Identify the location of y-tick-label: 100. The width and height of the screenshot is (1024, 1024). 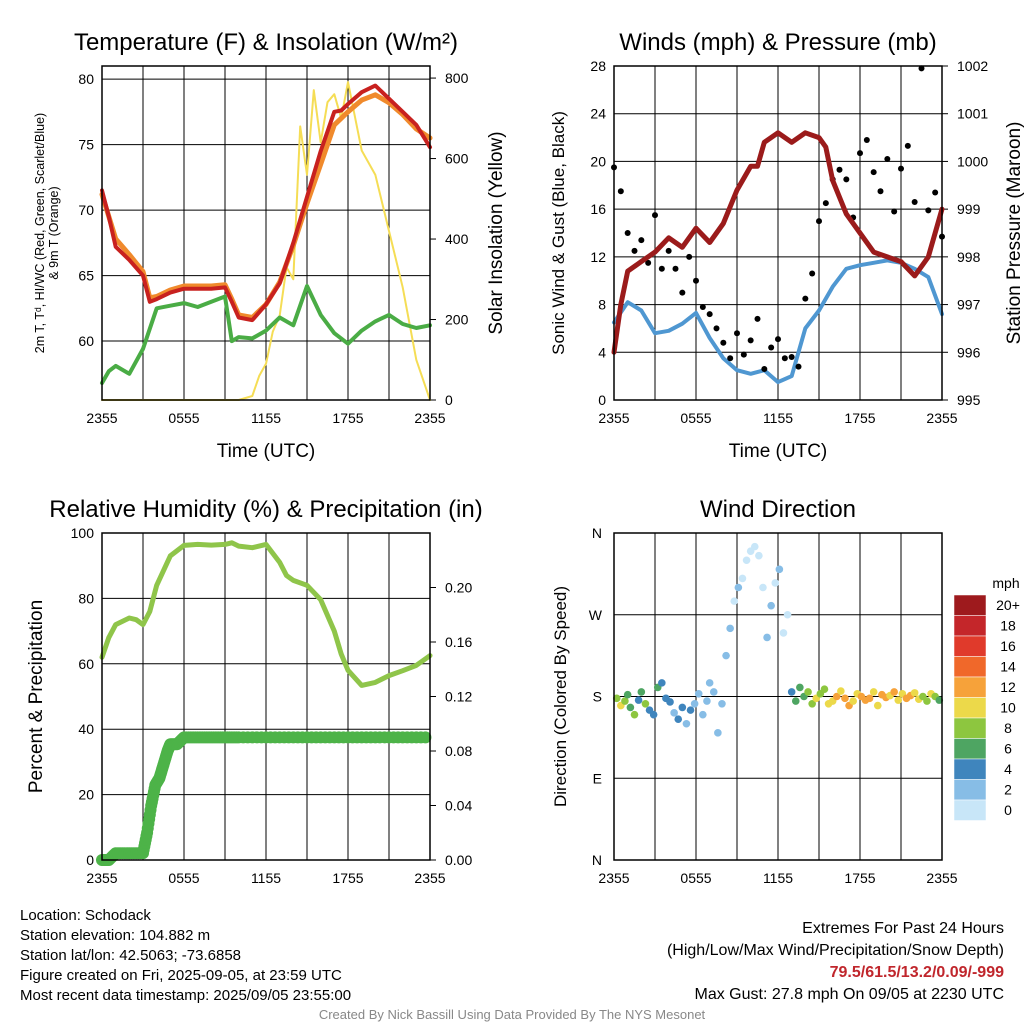
(83, 533).